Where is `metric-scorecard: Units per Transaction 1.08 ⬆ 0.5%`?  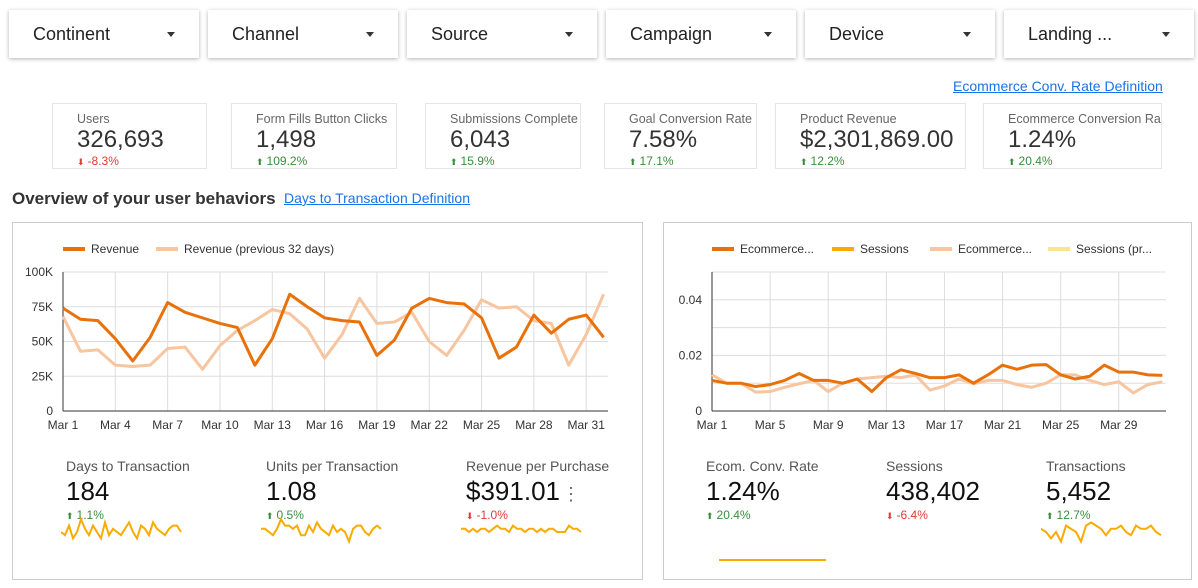
metric-scorecard: Units per Transaction 1.08 ⬆ 0.5% is located at coordinates (332, 490).